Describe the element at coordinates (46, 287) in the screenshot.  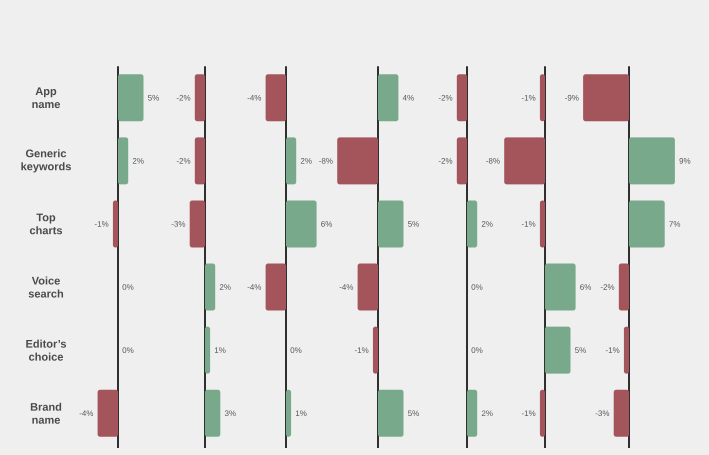
I see `y-tick-label: Voice search` at that location.